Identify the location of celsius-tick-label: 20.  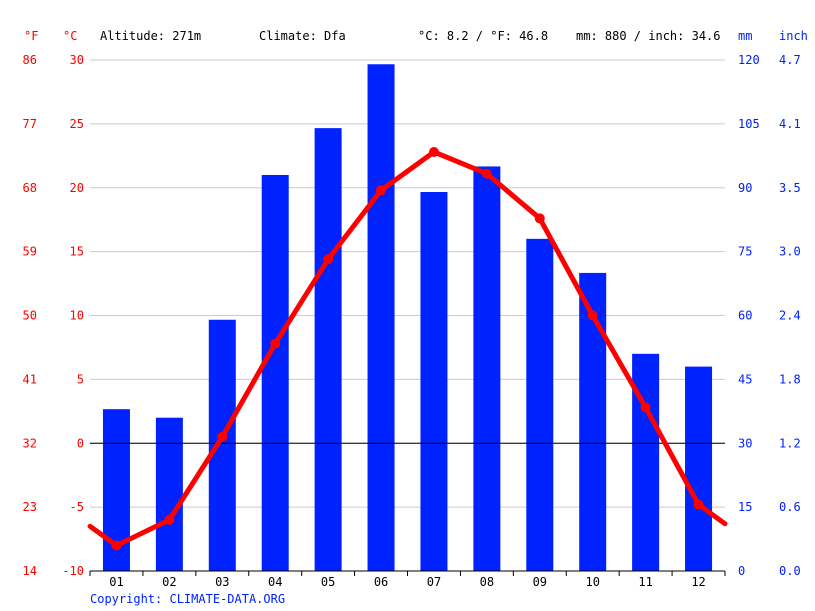
(77, 188).